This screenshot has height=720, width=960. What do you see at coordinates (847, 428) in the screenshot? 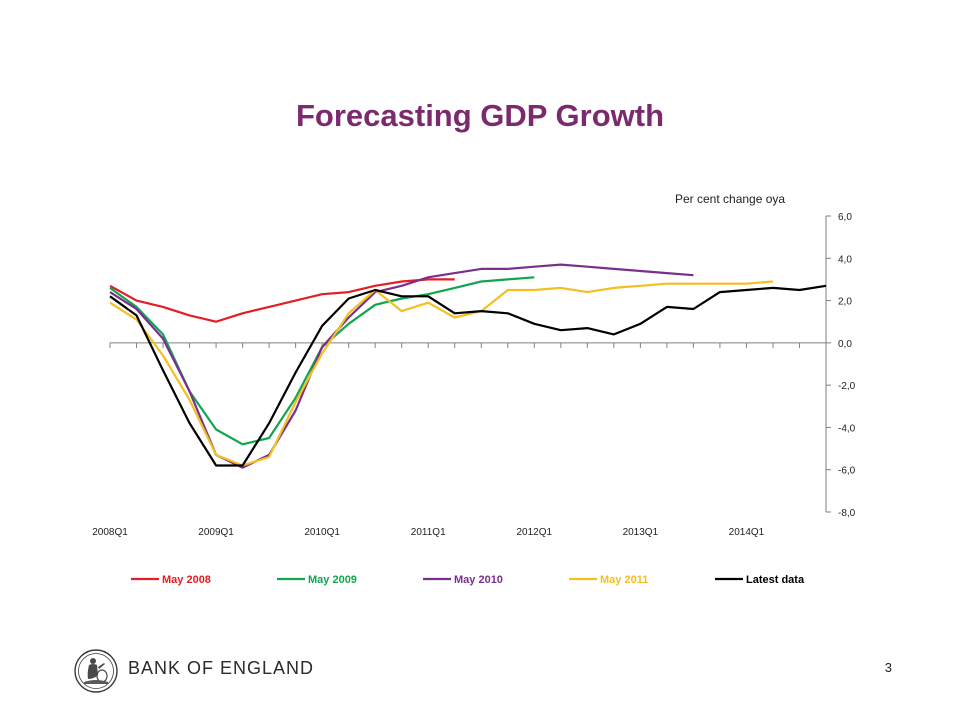
I see `y-tick-label: -4,0` at bounding box center [847, 428].